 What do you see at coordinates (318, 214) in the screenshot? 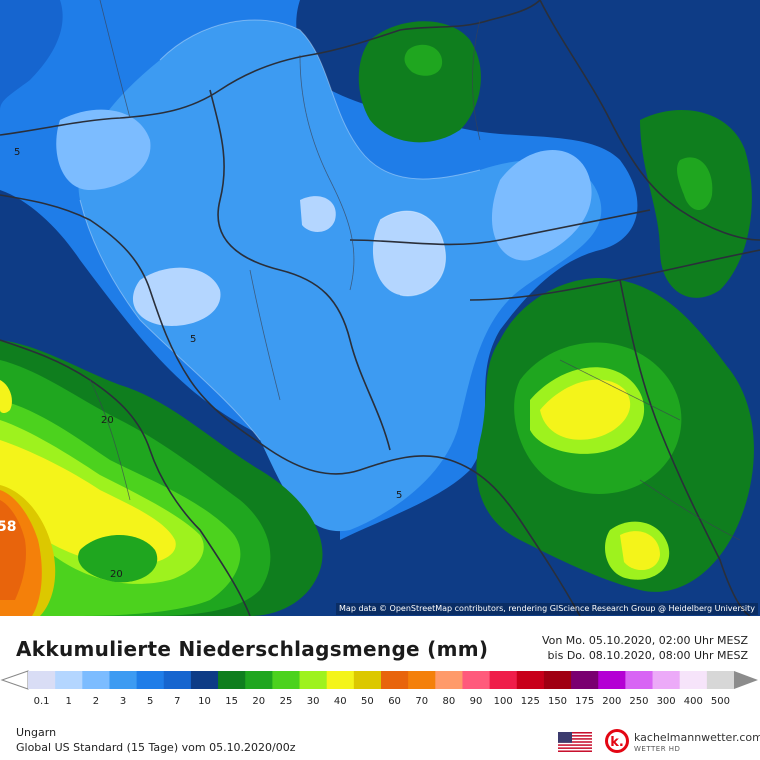
I see `field-1-2mm-c` at bounding box center [318, 214].